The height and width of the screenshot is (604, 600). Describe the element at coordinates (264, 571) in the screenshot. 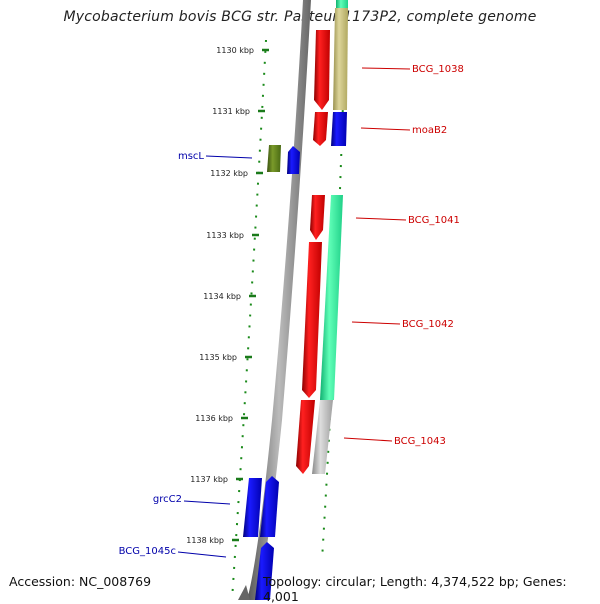

I see `gene-bcg1045c` at that location.